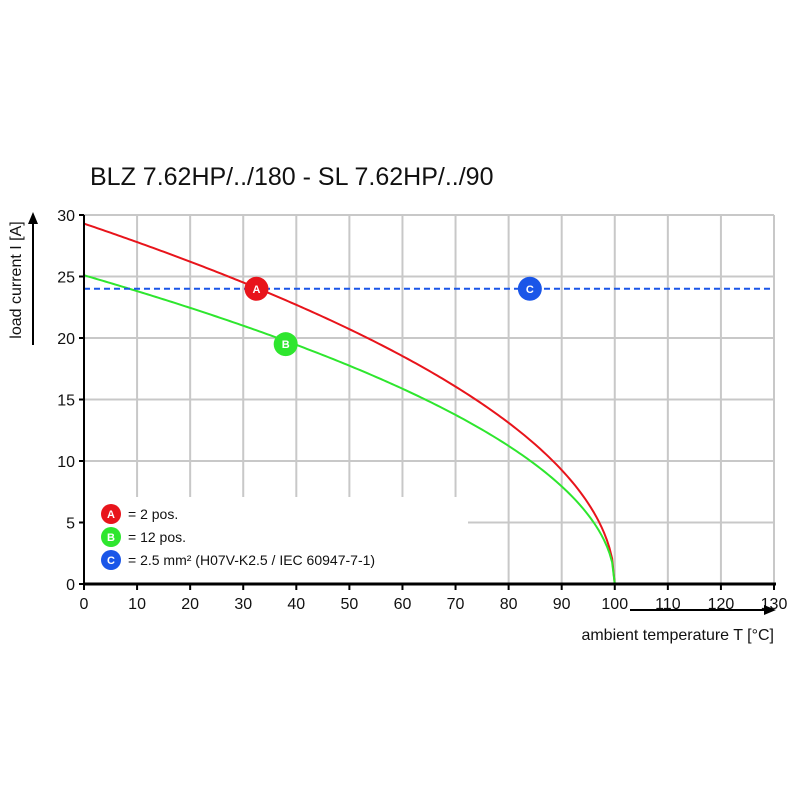 This screenshot has width=800, height=805. I want to click on x-tick-label: 60, so click(403, 604).